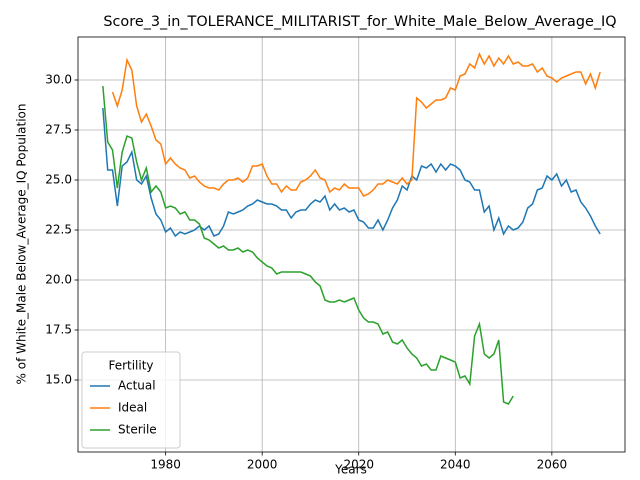 This screenshot has width=640, height=480. What do you see at coordinates (58, 330) in the screenshot?
I see `y-tick-label: 17.5` at bounding box center [58, 330].